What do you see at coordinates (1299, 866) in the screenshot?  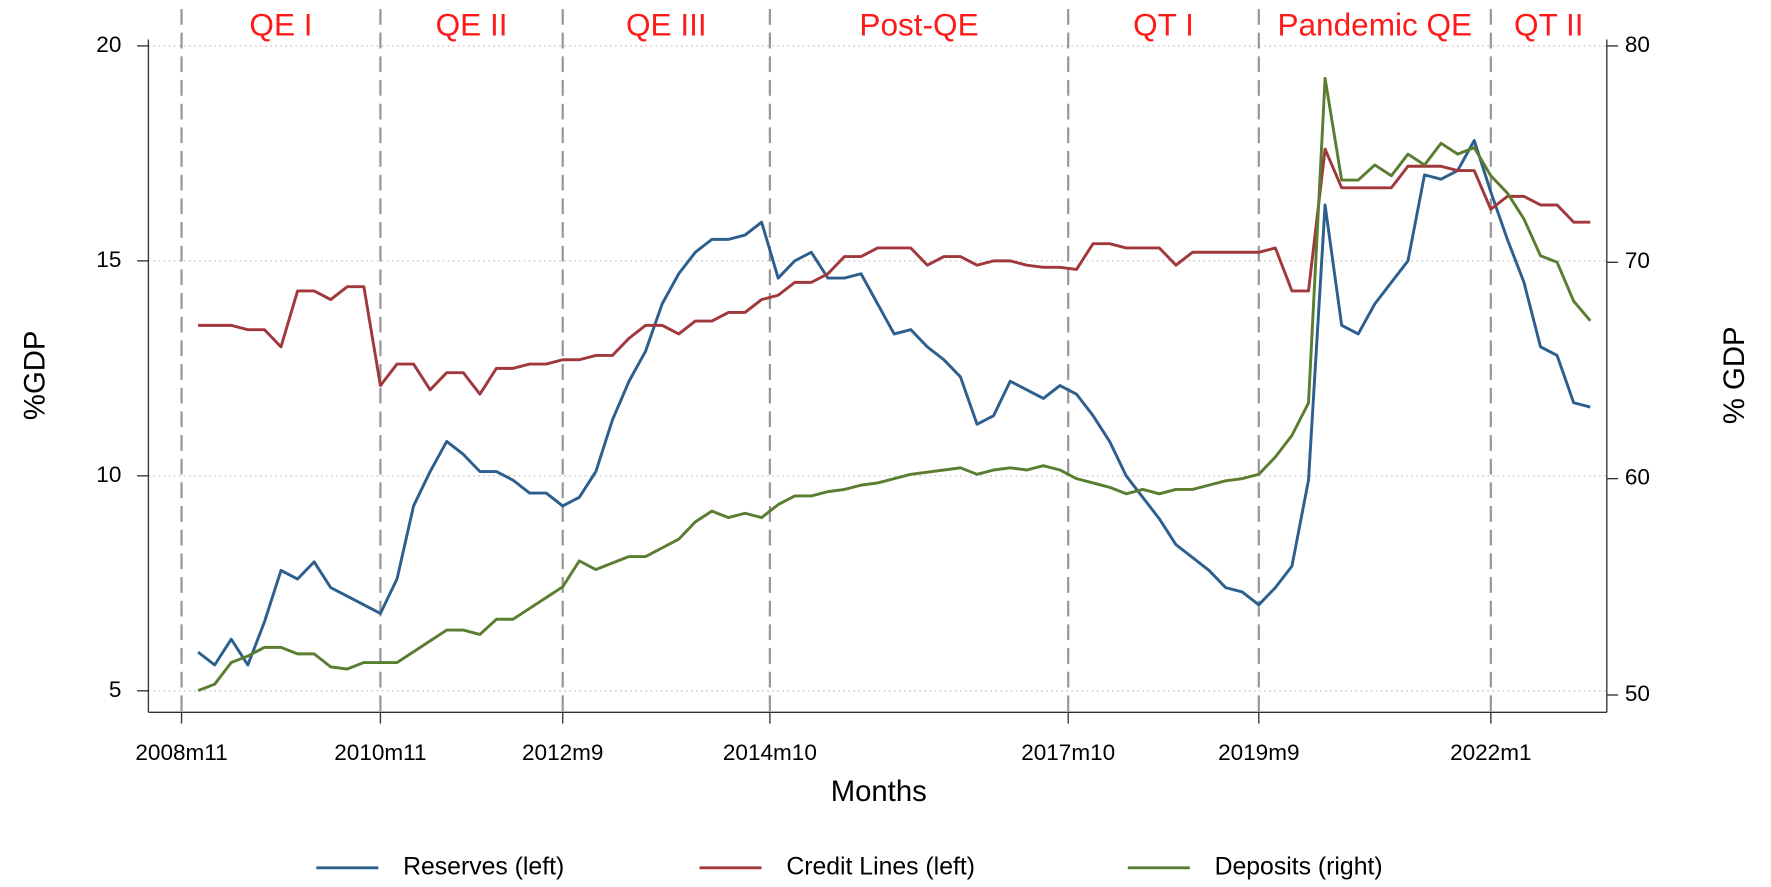 I see `legend-label: Deposits (right)` at bounding box center [1299, 866].